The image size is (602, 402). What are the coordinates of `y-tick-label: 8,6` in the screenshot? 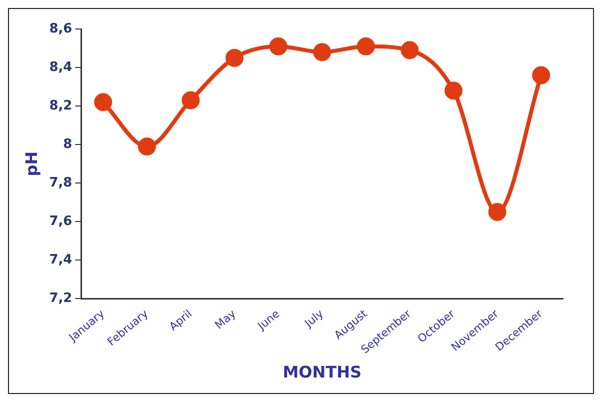 It's located at (60, 28).